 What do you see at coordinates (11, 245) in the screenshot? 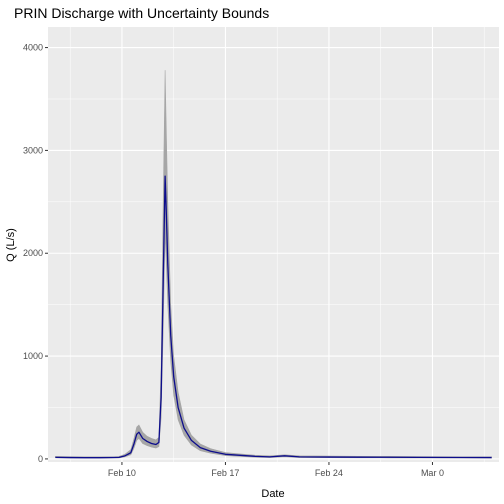
I see `y-axis-label: Q (L/s)` at bounding box center [11, 245].